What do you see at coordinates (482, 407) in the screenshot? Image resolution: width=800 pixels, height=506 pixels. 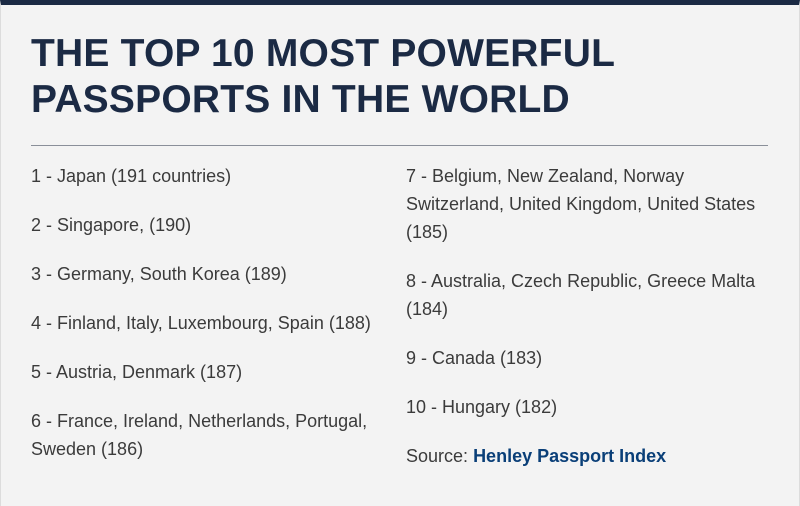 I see `ranking-item-10: 10 - Hungary (182)` at bounding box center [482, 407].